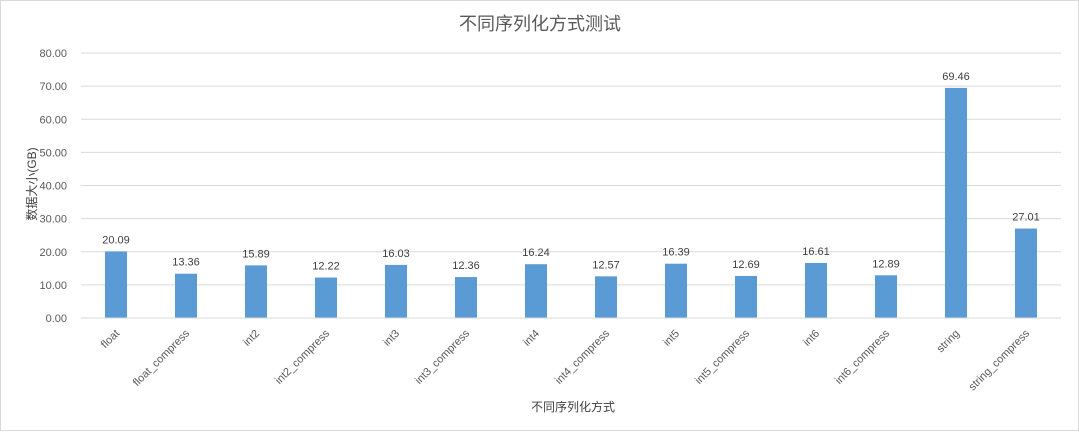  What do you see at coordinates (536, 253) in the screenshot?
I see `data-label-int4: 16.24` at bounding box center [536, 253].